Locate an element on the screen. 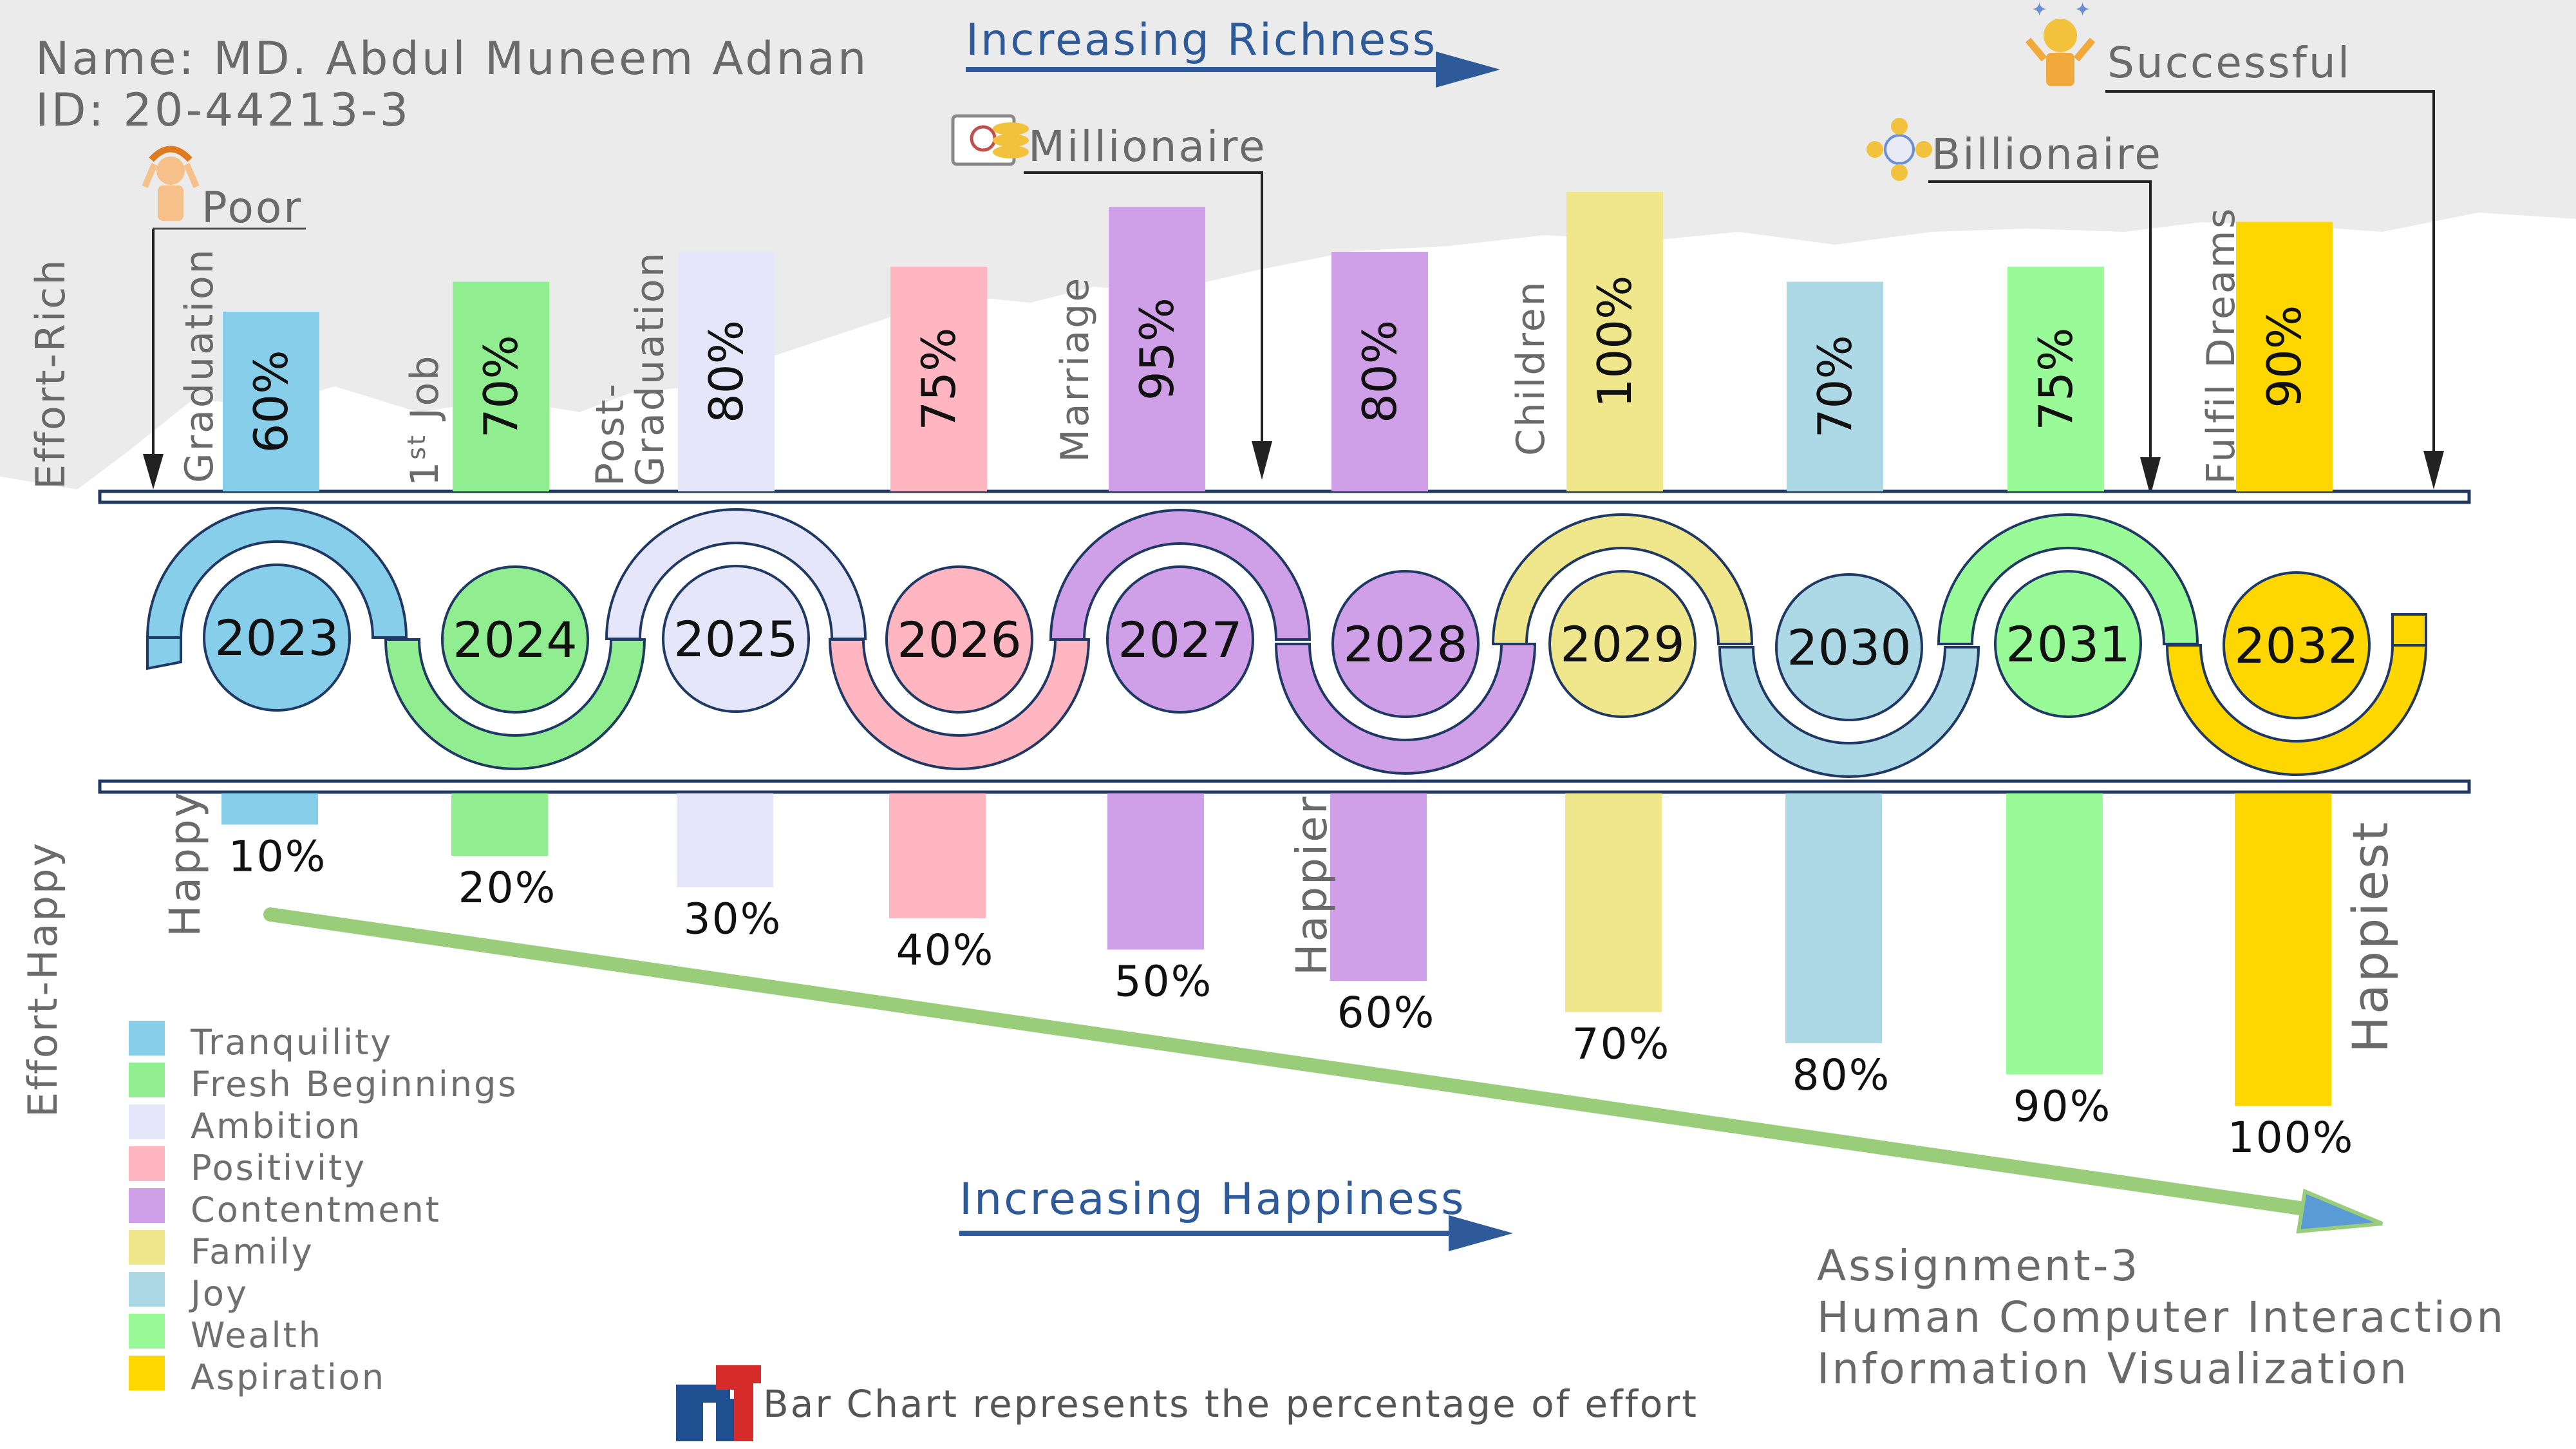  happy-bar-label-2027: 50% is located at coordinates (1163, 982).